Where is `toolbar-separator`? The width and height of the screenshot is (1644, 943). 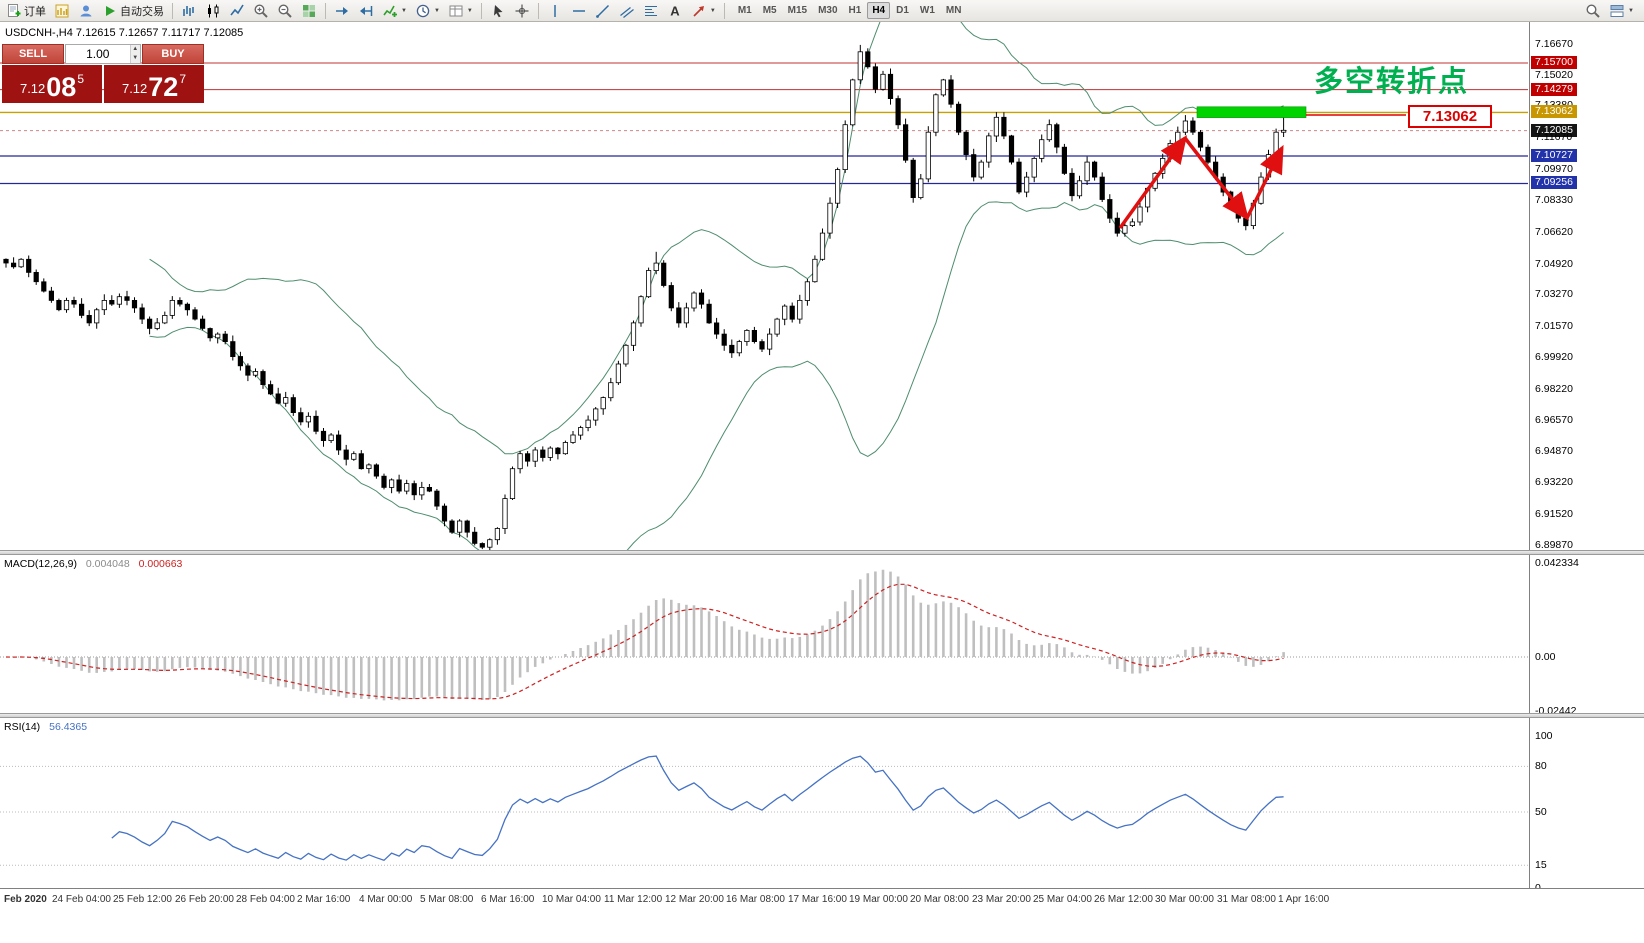 toolbar-separator is located at coordinates (325, 10).